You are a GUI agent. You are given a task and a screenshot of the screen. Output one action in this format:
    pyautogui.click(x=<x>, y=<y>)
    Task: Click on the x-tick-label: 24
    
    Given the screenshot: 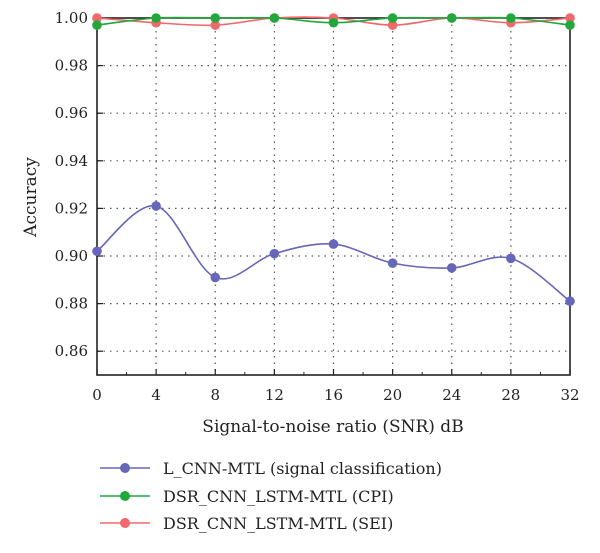 What is the action you would take?
    pyautogui.click(x=451, y=395)
    